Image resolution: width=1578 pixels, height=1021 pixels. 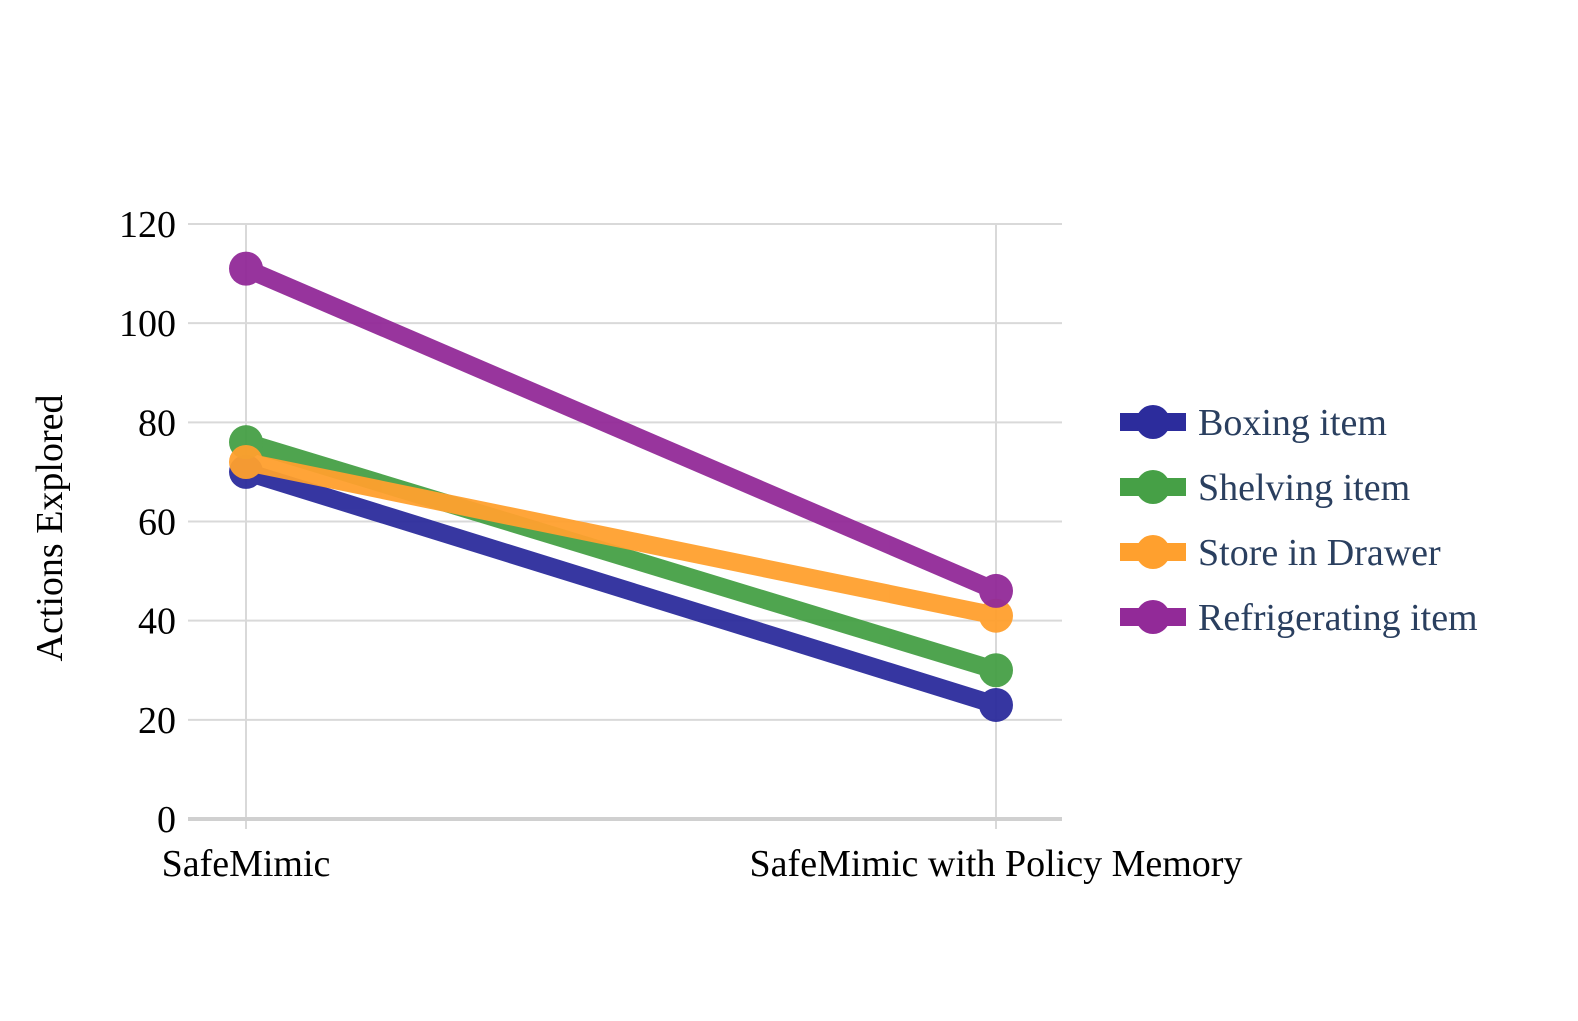 What do you see at coordinates (147, 324) in the screenshot?
I see `y-tick-label: 100` at bounding box center [147, 324].